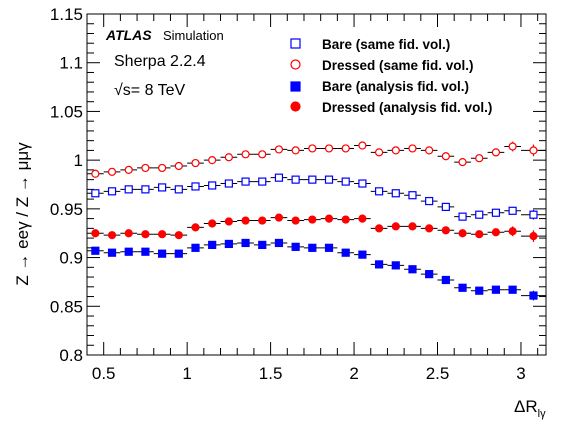  Describe the element at coordinates (158, 90) in the screenshot. I see `energy-value: = 8 TeV` at that location.